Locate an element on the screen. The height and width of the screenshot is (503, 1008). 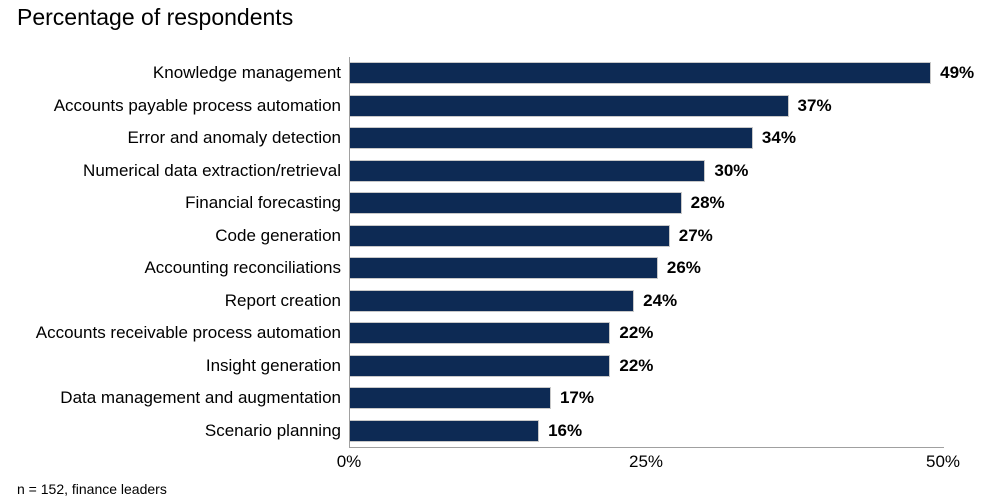
bar-row: Report creation 24% is located at coordinates (504, 301).